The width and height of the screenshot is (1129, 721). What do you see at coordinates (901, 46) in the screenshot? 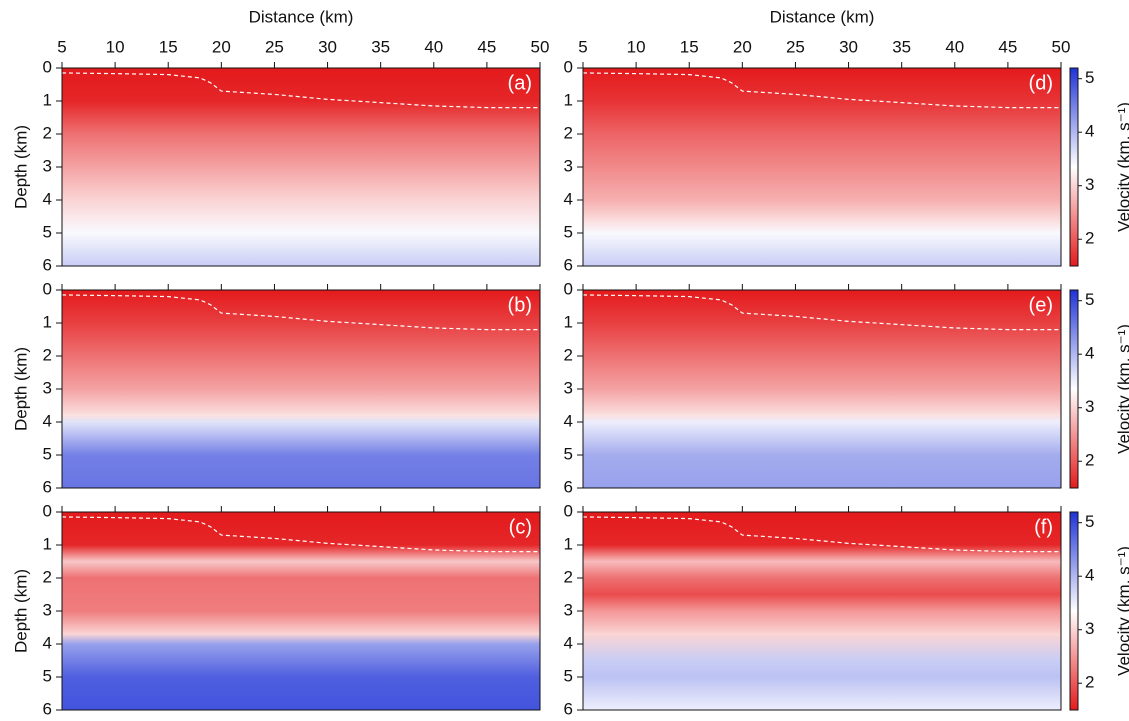
I see `x-tick-label: 35` at bounding box center [901, 46].